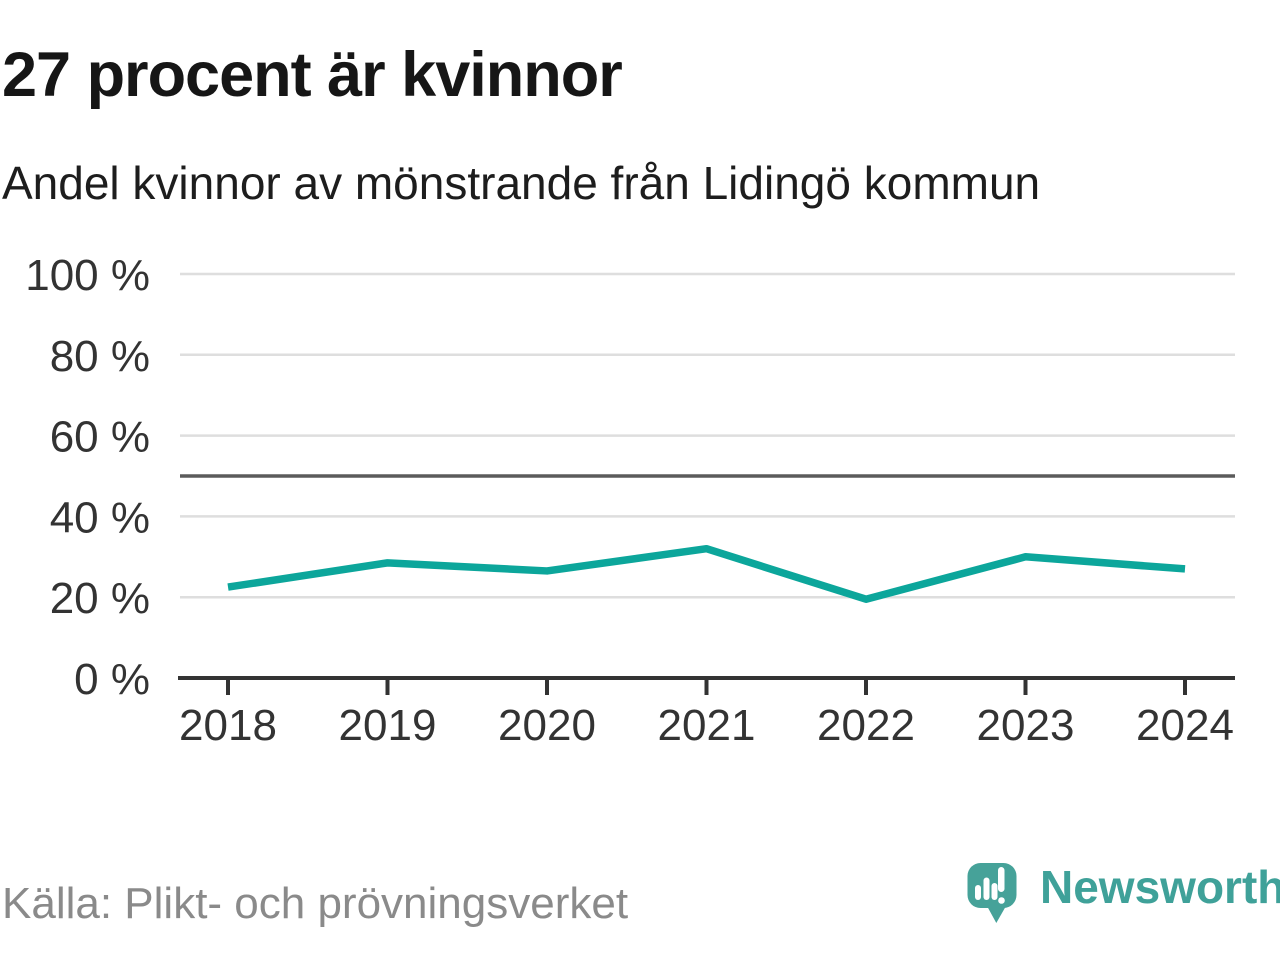  What do you see at coordinates (100, 517) in the screenshot?
I see `y-tick-label: 40 %` at bounding box center [100, 517].